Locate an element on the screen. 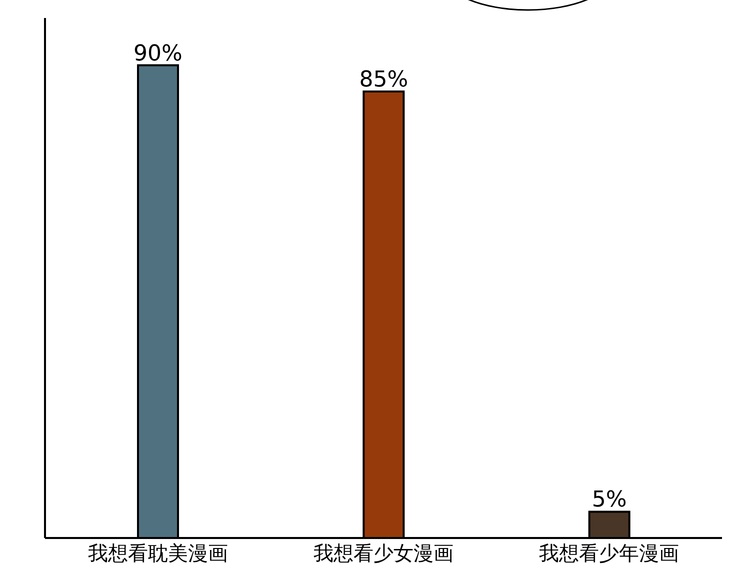 This screenshot has height=586, width=750. x-tick-label: 我想看少年漫画 is located at coordinates (609, 553).